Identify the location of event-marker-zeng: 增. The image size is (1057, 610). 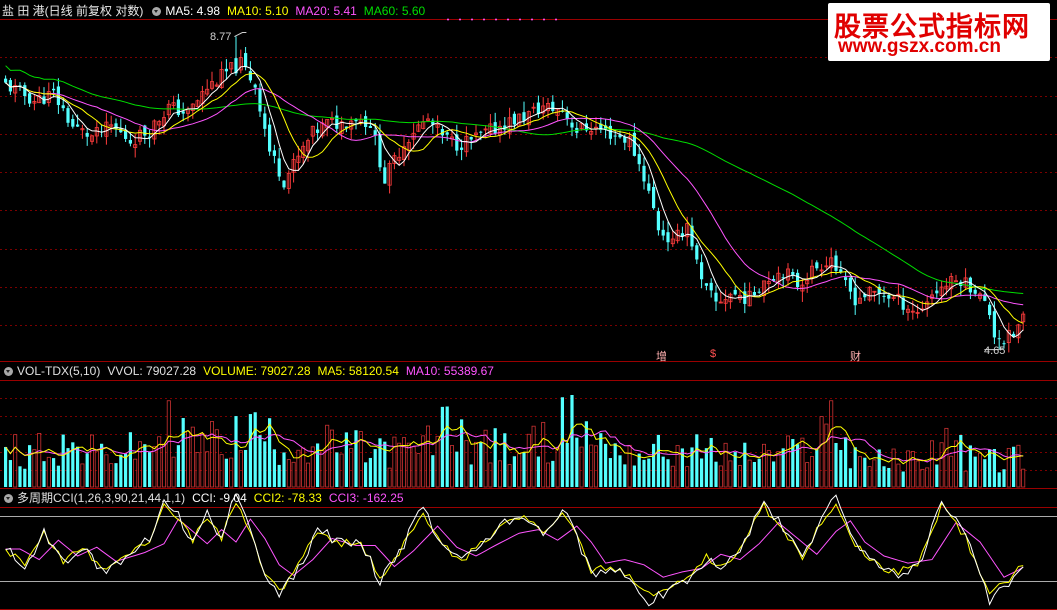
(661, 357).